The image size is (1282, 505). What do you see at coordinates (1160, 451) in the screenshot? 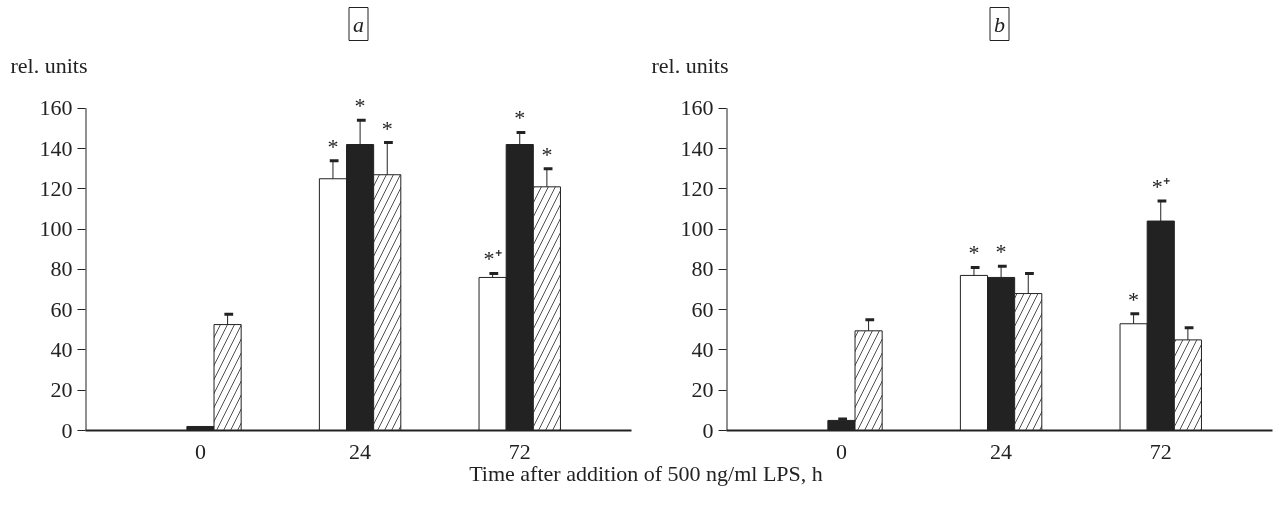
I see `x-tick-label: 72` at bounding box center [1160, 451].